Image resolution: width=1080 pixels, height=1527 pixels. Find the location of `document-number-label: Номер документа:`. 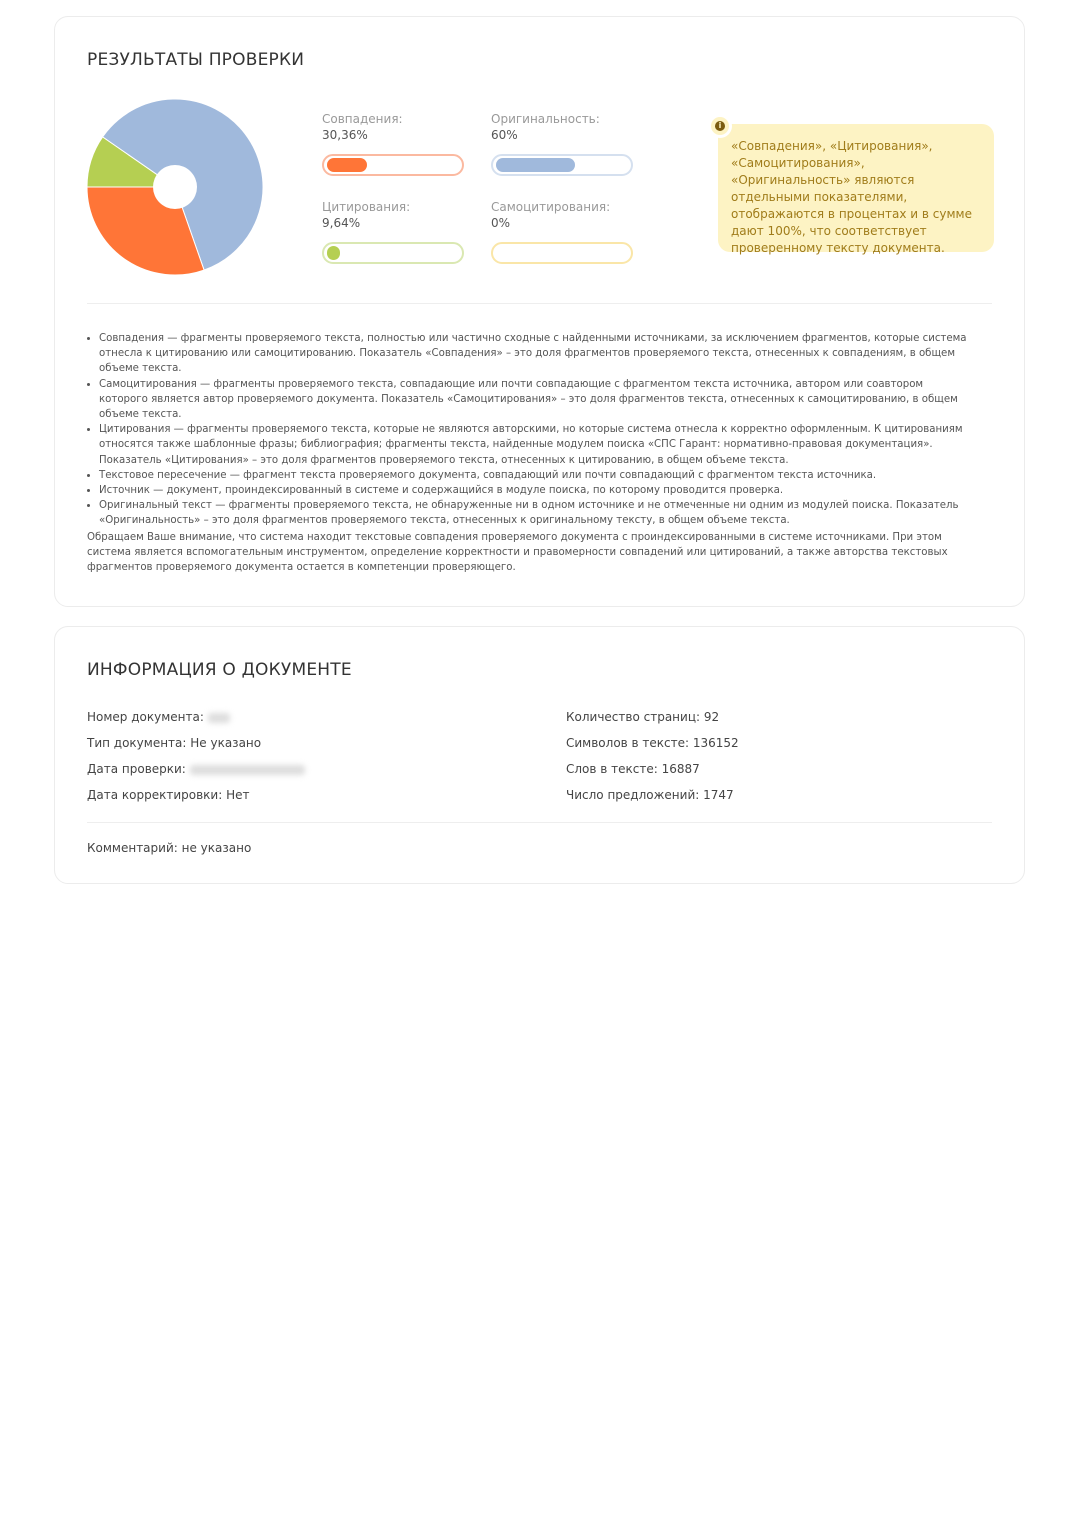

document-number-label: Номер документа: is located at coordinates (145, 717).